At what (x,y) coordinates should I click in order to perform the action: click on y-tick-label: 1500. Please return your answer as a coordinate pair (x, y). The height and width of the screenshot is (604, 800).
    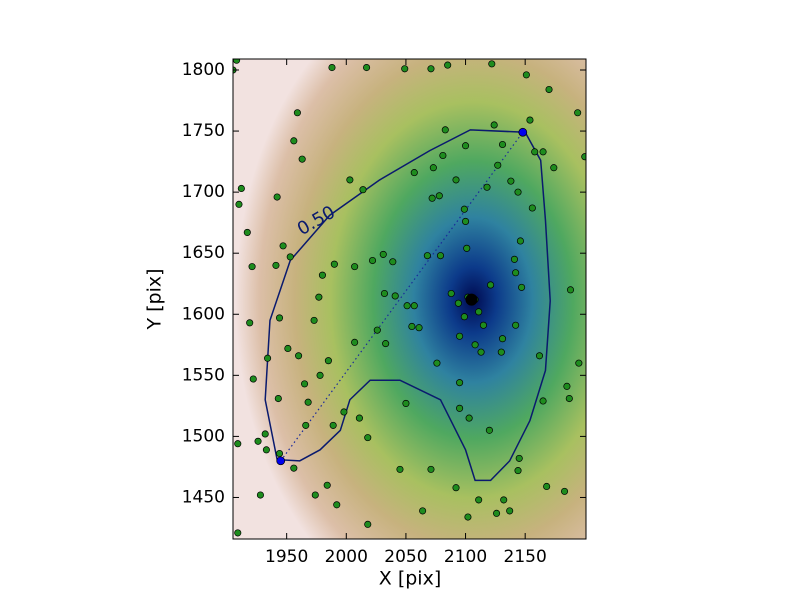
    Looking at the image, I should click on (203, 436).